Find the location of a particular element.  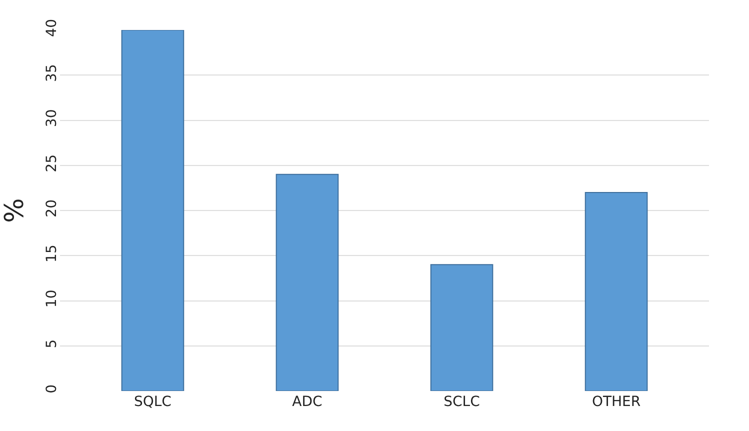

y-tick-label: 10 is located at coordinates (52, 299).